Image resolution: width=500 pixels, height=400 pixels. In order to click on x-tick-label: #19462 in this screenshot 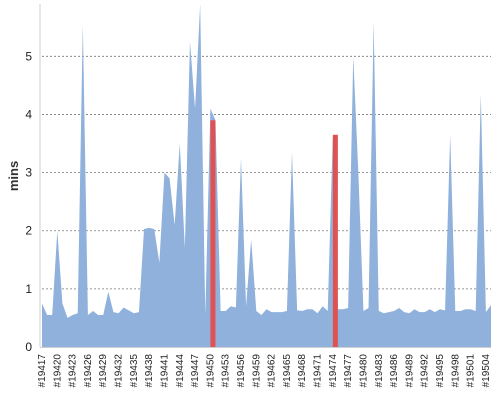, I will do `click(272, 371)`.